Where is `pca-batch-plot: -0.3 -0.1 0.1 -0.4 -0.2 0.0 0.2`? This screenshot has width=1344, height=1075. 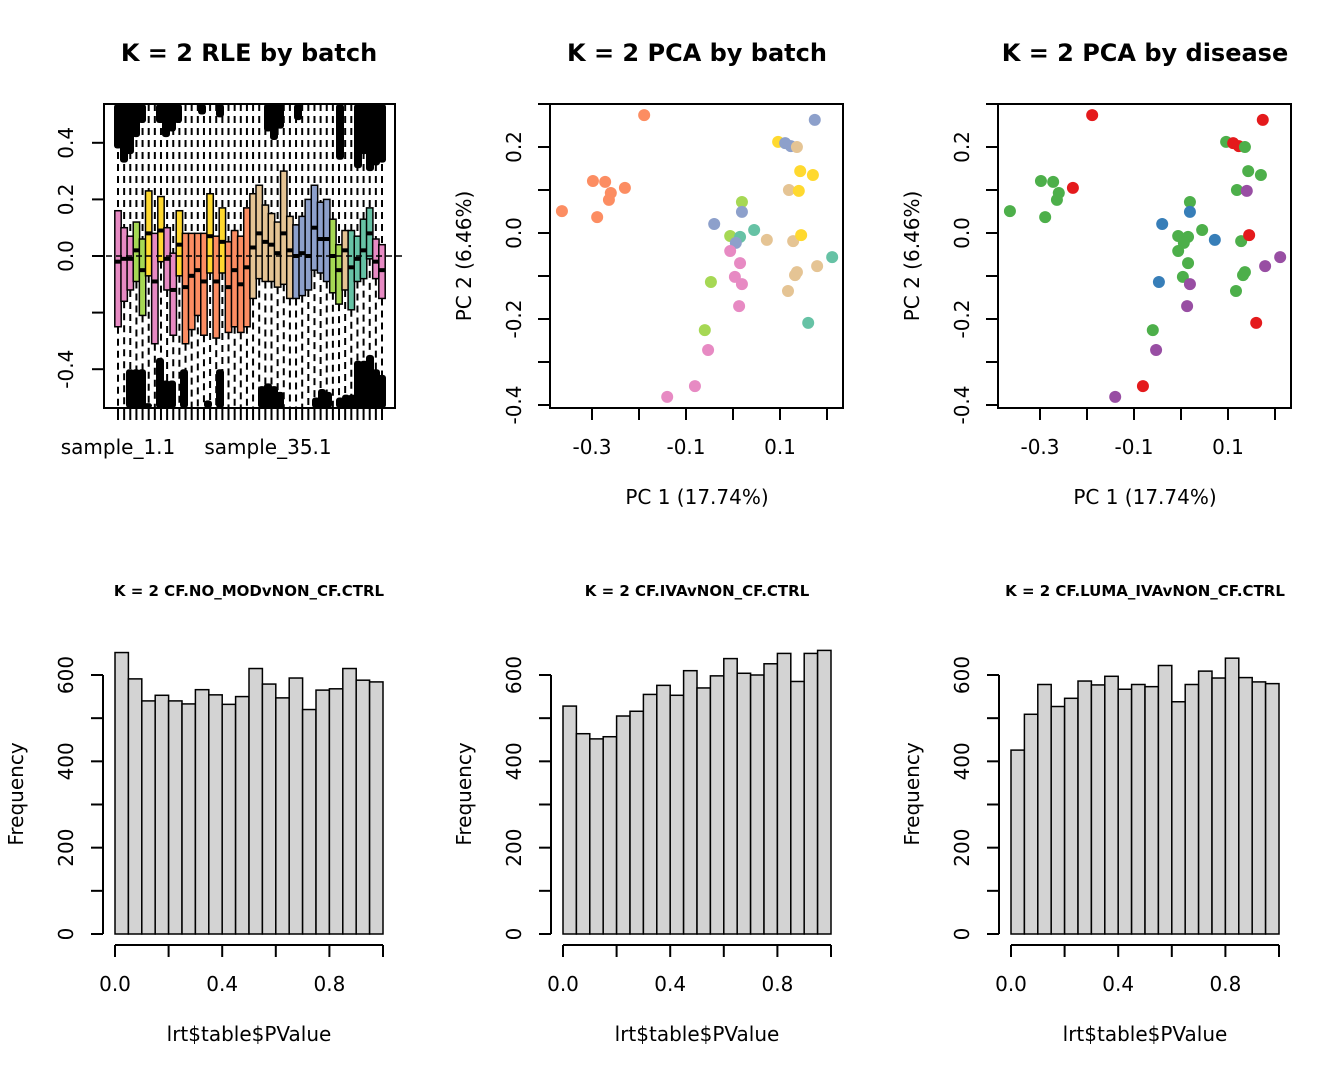
pca-batch-plot: -0.3 -0.1 0.1 -0.4 -0.2 0.0 0.2 is located at coordinates (673, 281).